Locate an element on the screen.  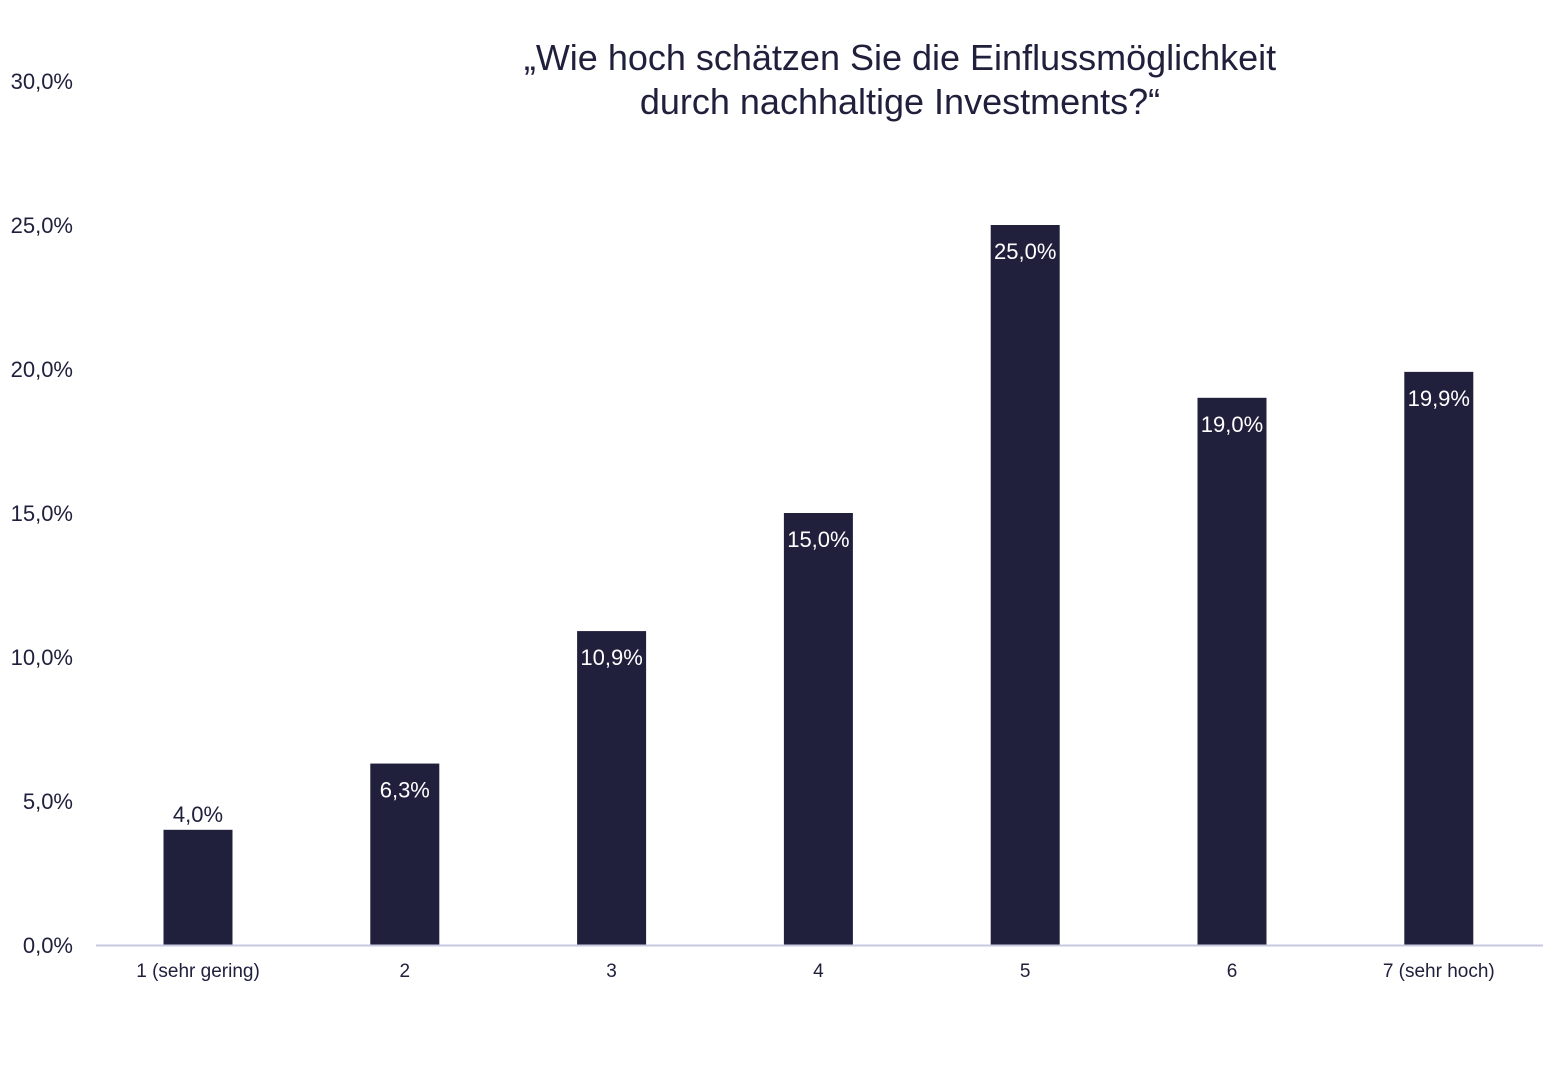
data-label: 19,9% is located at coordinates (1439, 398).